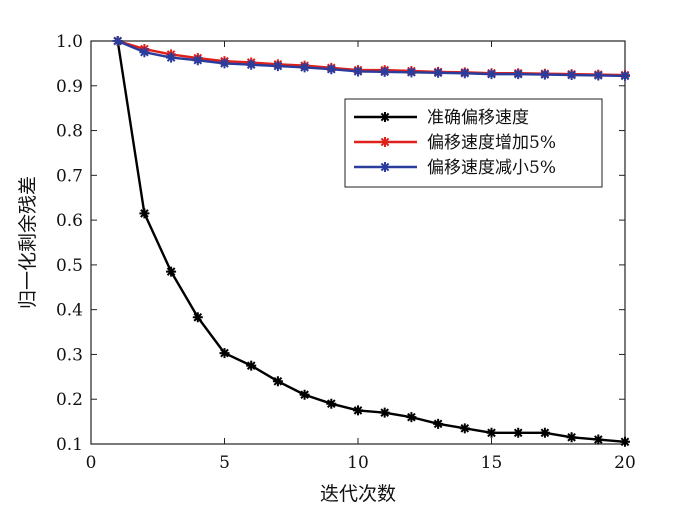 The image size is (700, 525). What do you see at coordinates (358, 494) in the screenshot?
I see `x-axis-title: 迭代次数` at bounding box center [358, 494].